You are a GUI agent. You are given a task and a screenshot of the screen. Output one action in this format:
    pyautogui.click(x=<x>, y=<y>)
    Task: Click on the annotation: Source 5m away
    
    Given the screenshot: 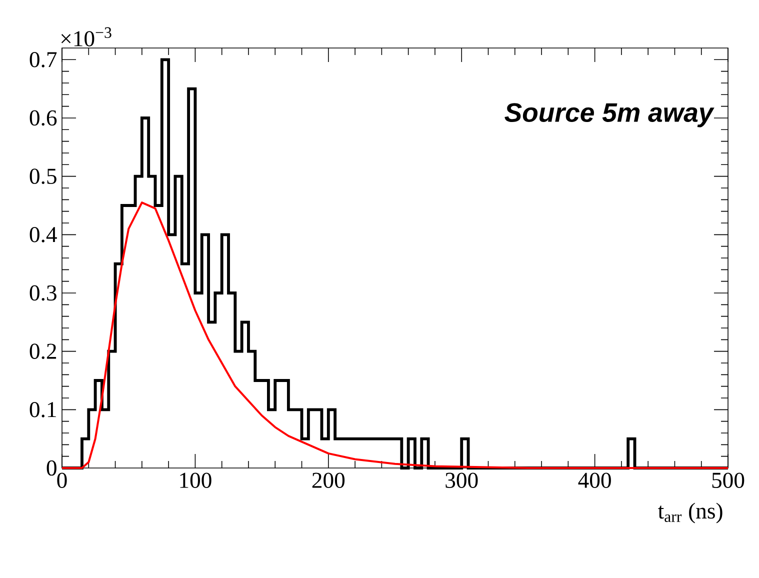 What is the action you would take?
    pyautogui.click(x=609, y=115)
    